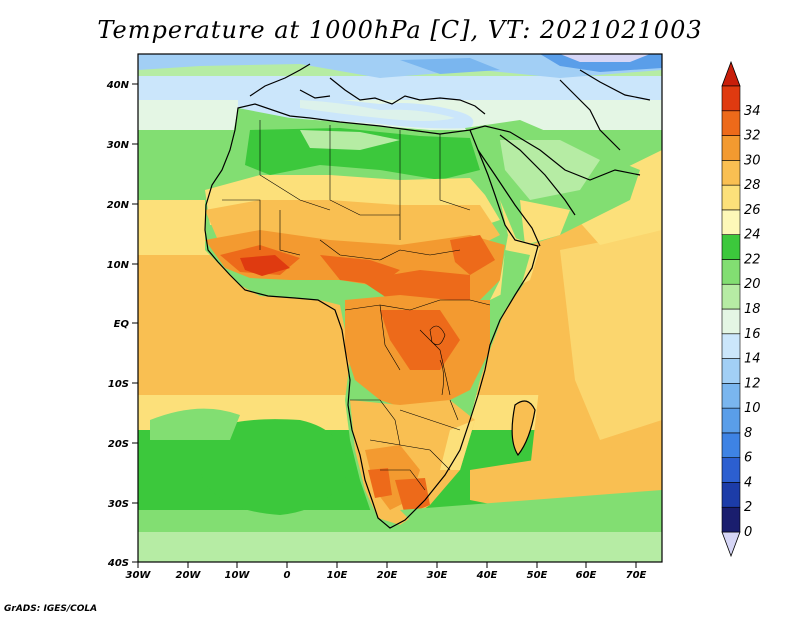 The height and width of the screenshot is (618, 800). Describe the element at coordinates (537, 575) in the screenshot. I see `lon-label-50e: 50E` at that location.